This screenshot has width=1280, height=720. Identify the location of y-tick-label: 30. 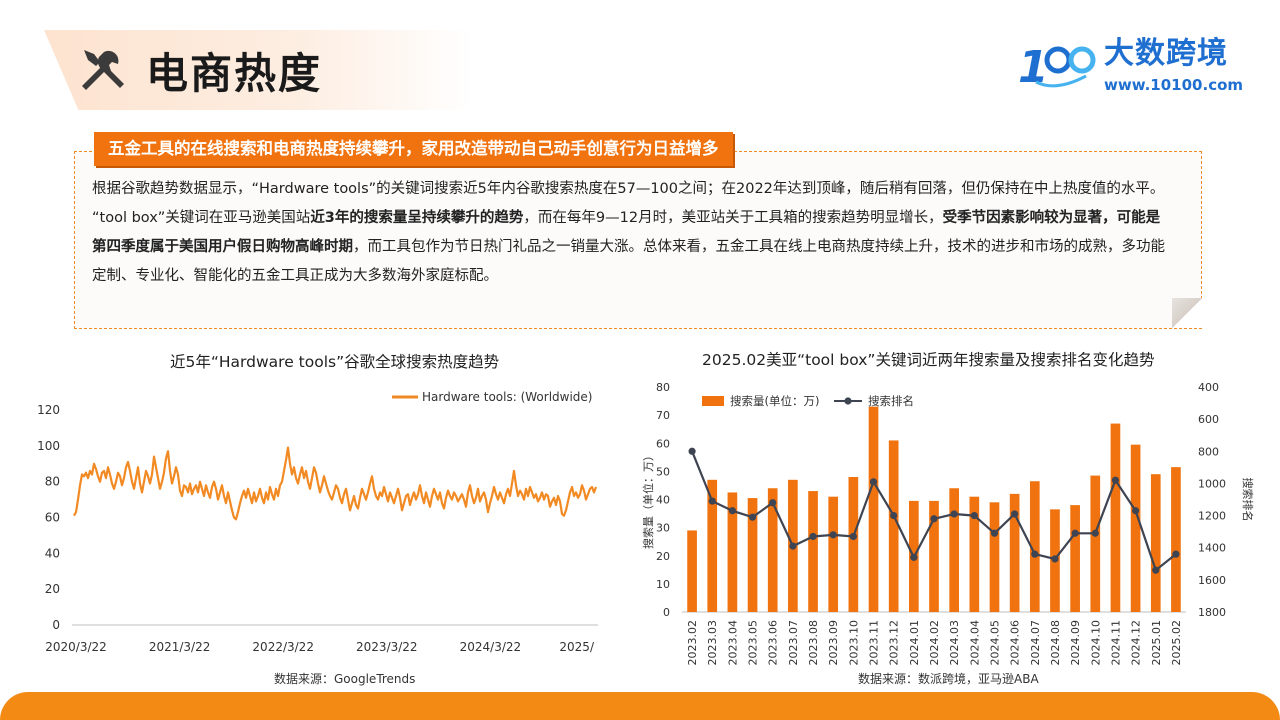
(663, 528).